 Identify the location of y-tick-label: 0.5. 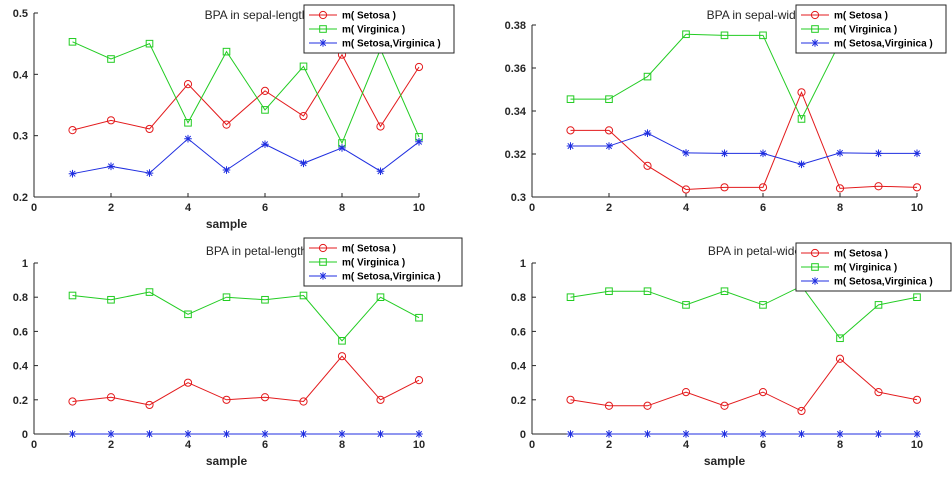
(20, 14).